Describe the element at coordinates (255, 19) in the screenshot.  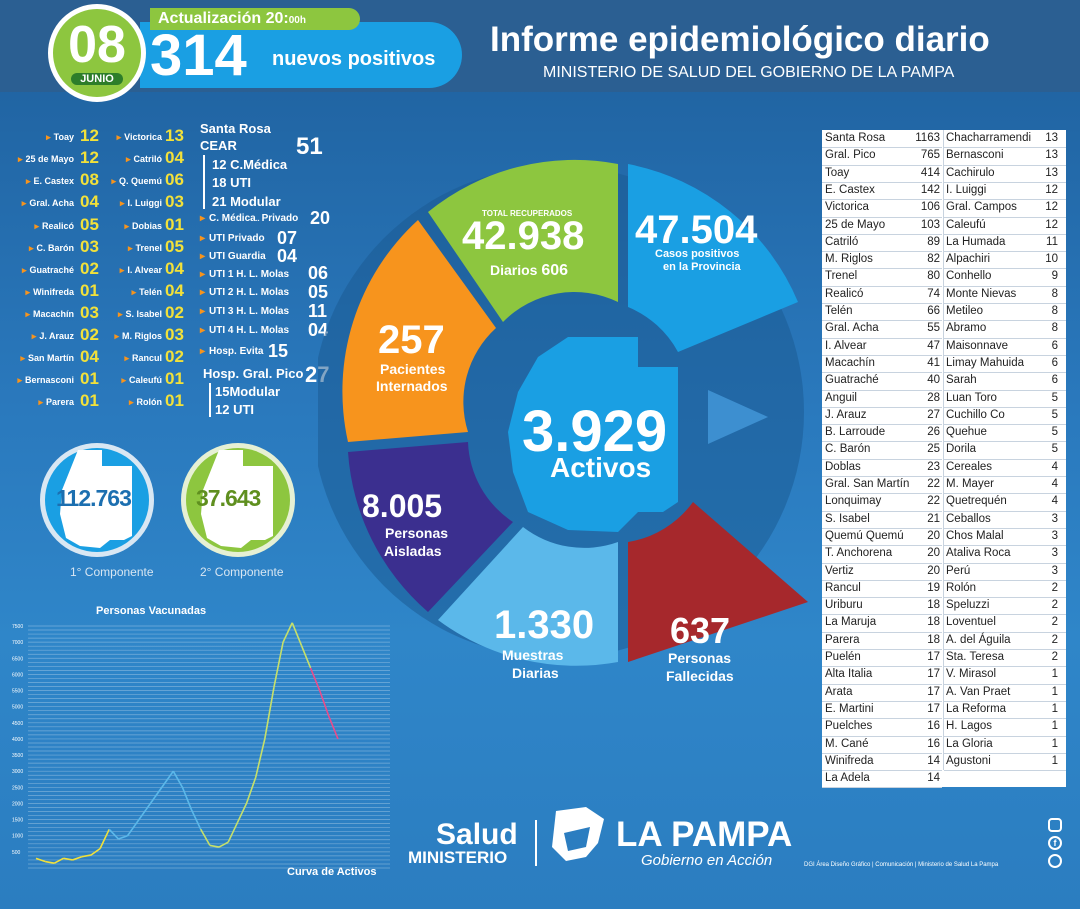
I see `update-badge: Actualización 20:00h` at that location.